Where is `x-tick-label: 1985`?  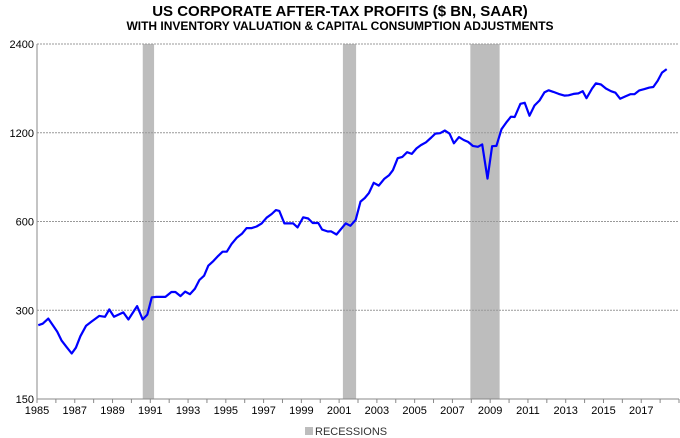 x-tick-label: 1985 is located at coordinates (37, 411).